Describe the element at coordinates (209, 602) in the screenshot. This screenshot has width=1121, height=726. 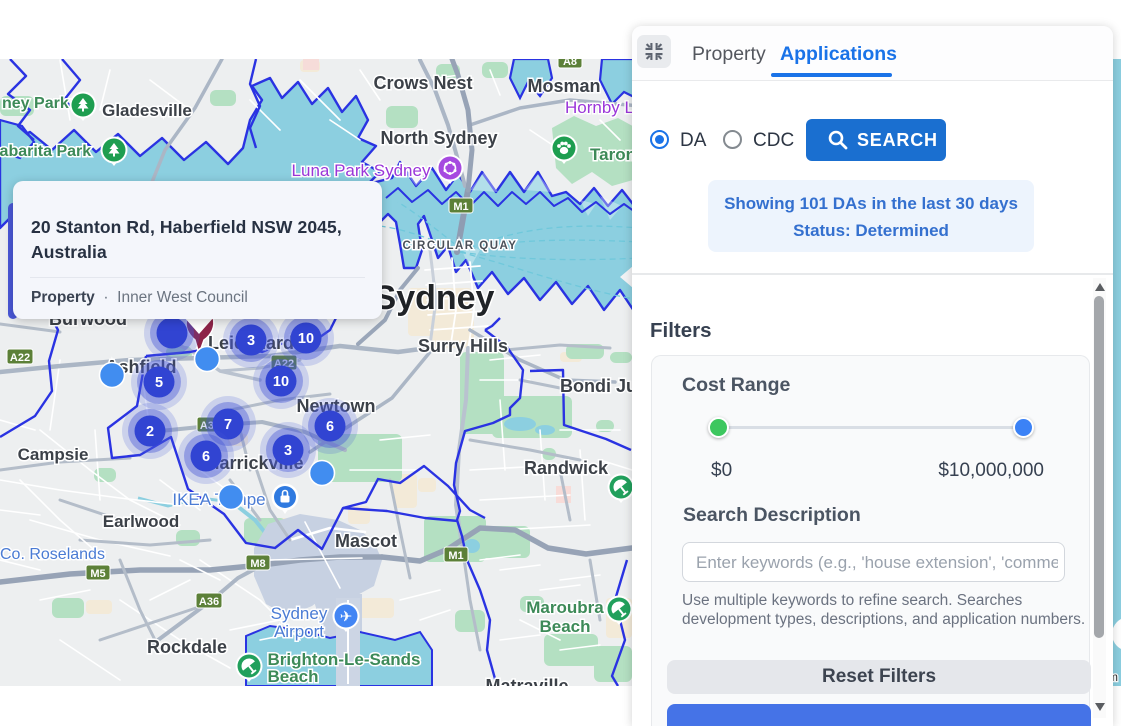
I see `svg-text: A36` at that location.